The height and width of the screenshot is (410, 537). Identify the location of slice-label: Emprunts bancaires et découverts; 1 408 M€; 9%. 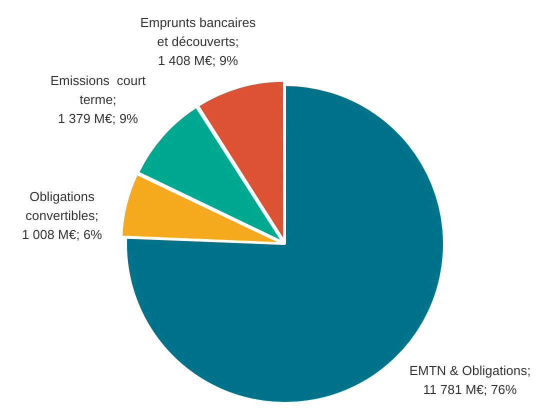
(198, 42).